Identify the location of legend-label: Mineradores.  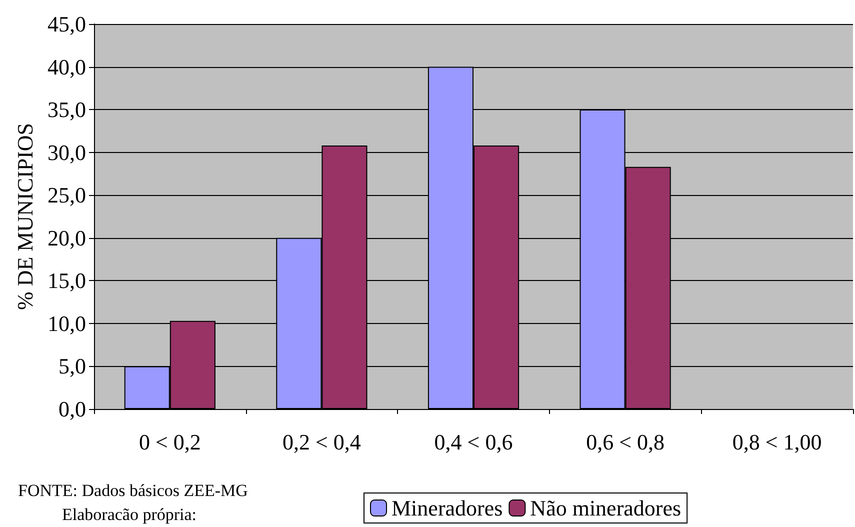
(447, 508).